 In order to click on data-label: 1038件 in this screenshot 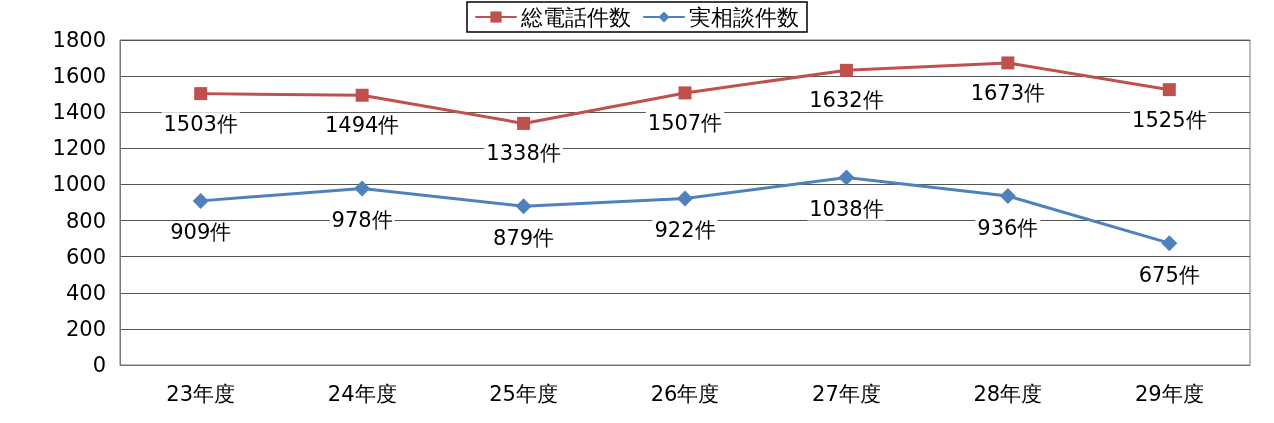, I will do `click(846, 209)`.